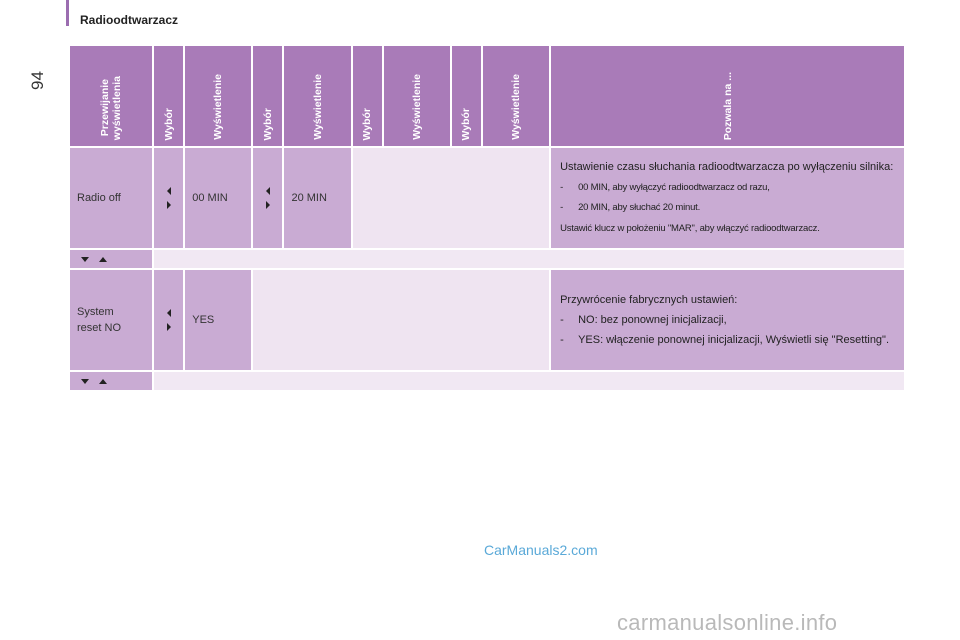 This screenshot has width=960, height=640. Describe the element at coordinates (210, 198) in the screenshot. I see `value-text: 00 MIN` at that location.